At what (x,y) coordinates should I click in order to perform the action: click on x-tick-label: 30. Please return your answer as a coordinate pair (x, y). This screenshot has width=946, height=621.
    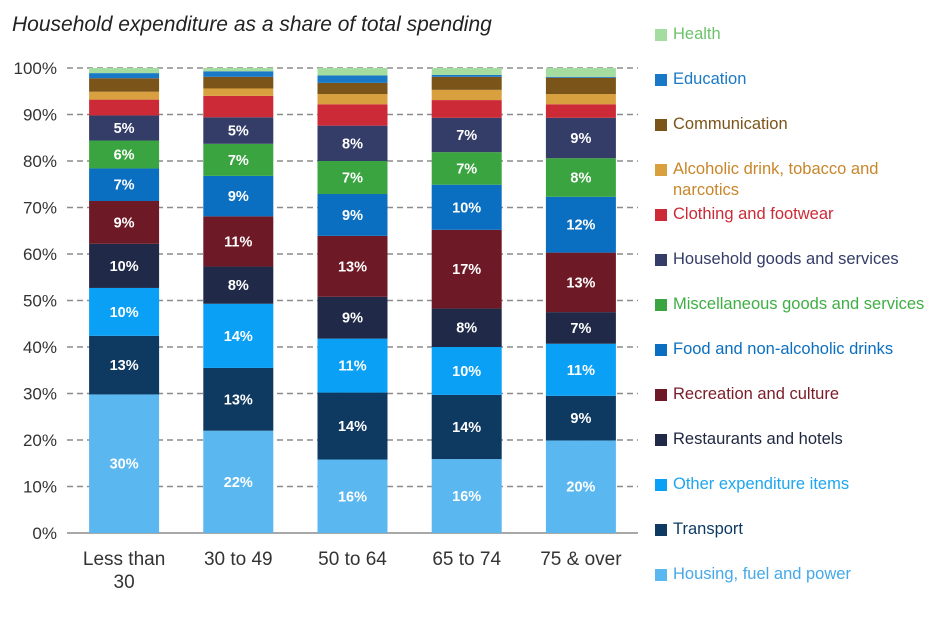
    Looking at the image, I should click on (124, 582).